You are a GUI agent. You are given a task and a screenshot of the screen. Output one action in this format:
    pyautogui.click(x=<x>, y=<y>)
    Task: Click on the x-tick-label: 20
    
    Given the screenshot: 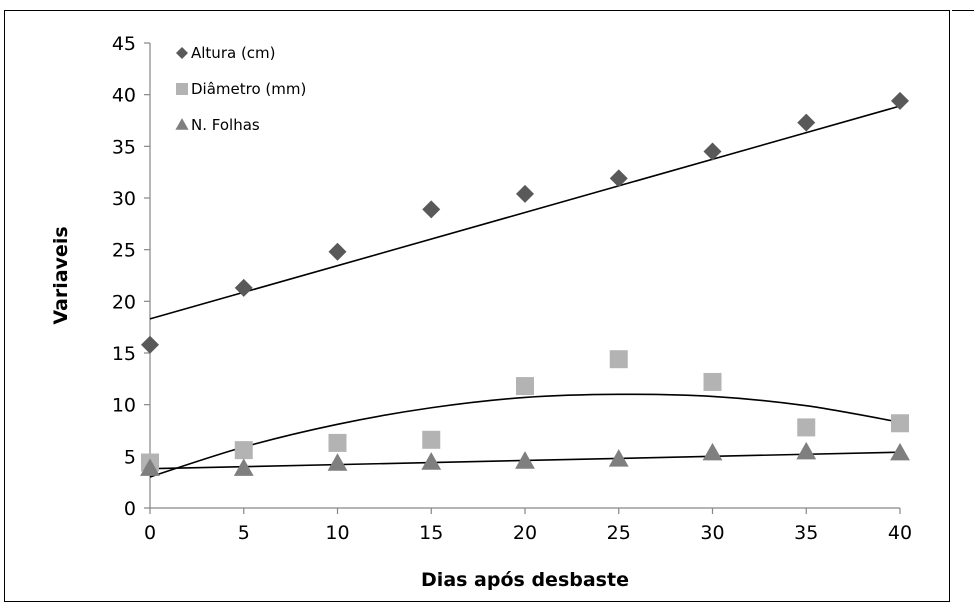 What is the action you would take?
    pyautogui.click(x=525, y=533)
    